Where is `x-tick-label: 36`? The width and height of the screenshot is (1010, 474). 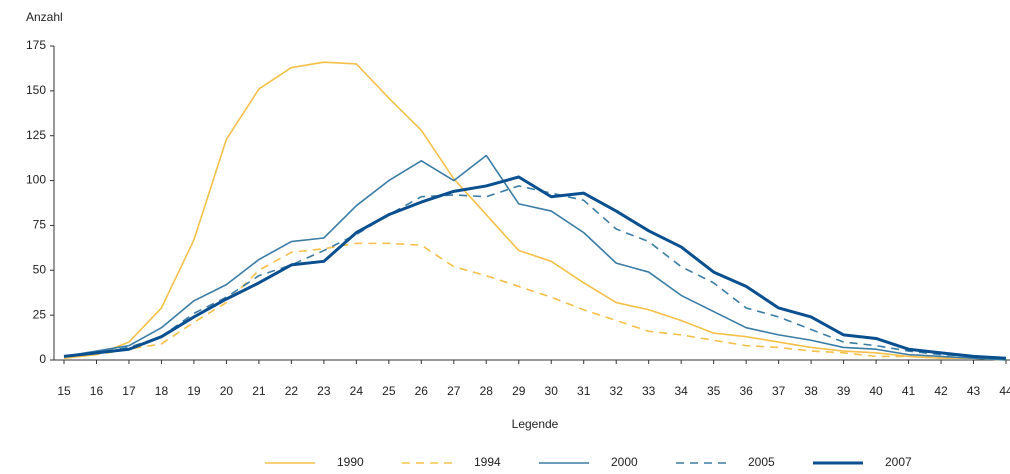 x-tick-label: 36 is located at coordinates (746, 391).